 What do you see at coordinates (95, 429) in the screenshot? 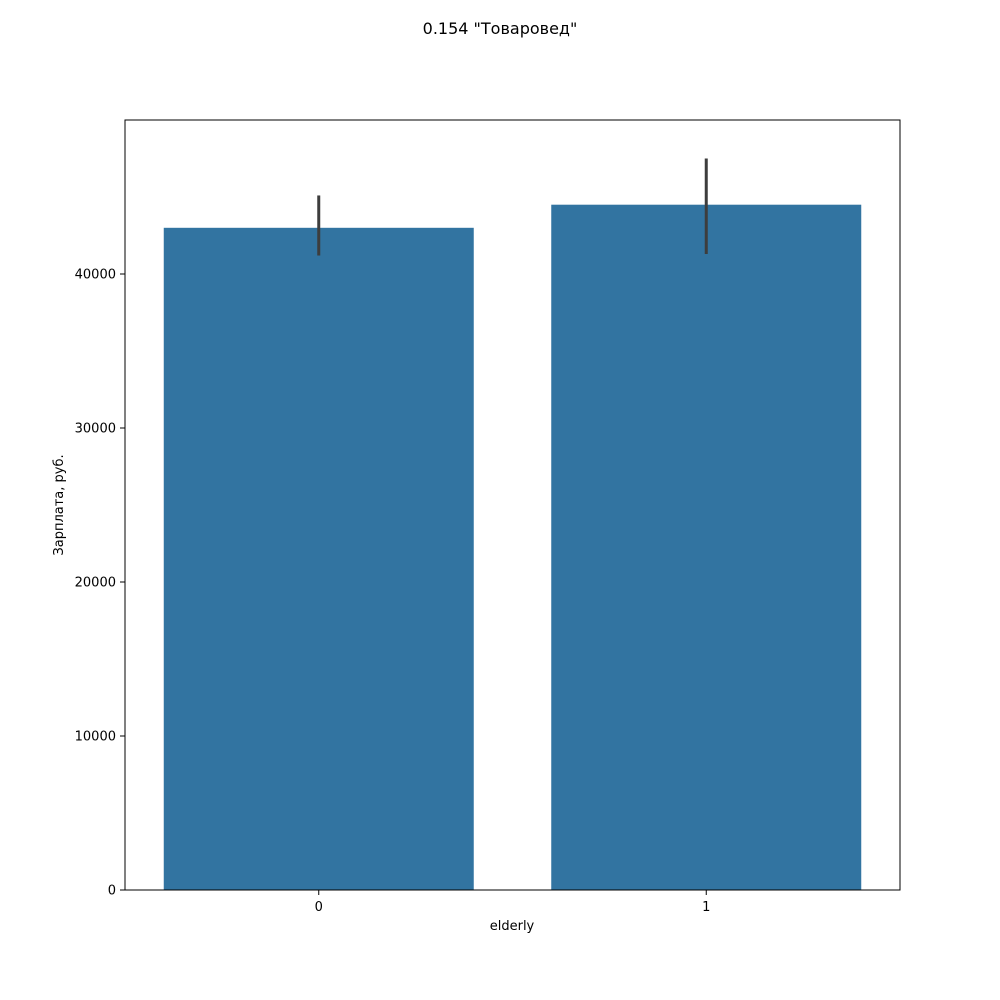
I see `y-tick-label: 30000` at bounding box center [95, 429].